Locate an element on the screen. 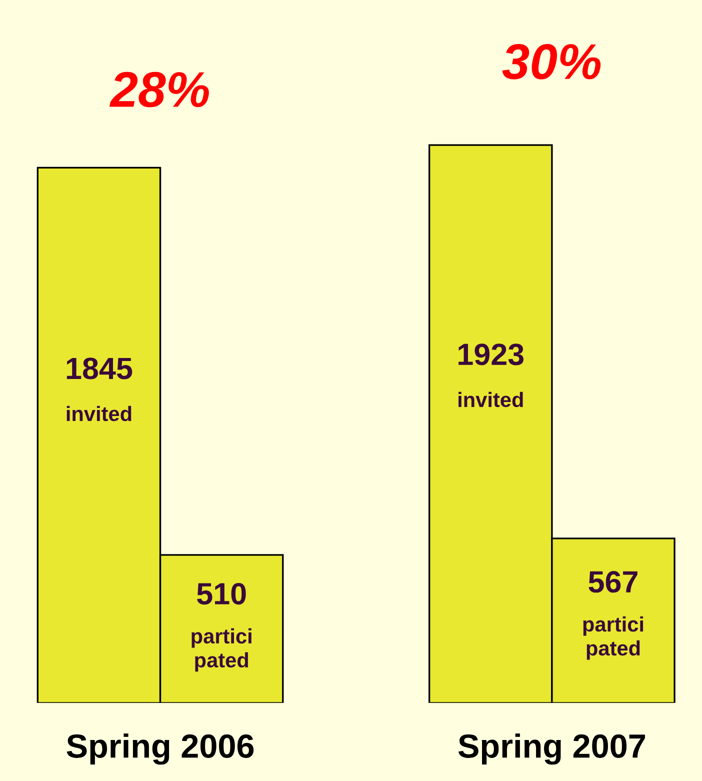  x-tick-label: Spring 2006 is located at coordinates (160, 749).